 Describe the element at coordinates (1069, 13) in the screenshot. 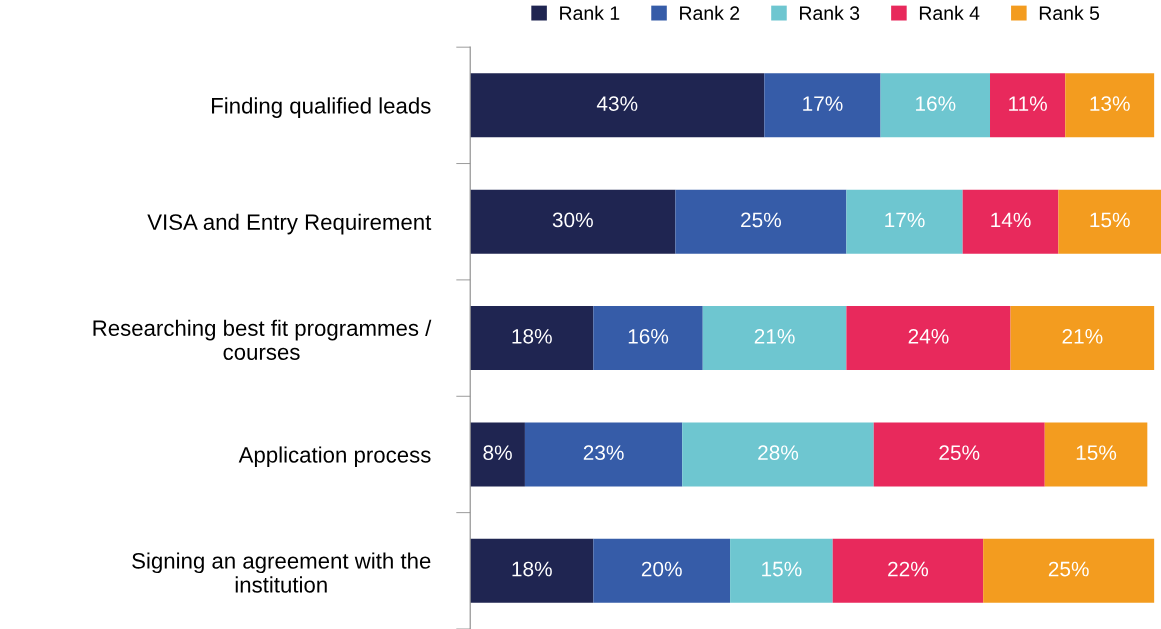

I see `legend-label: Rank 5` at that location.